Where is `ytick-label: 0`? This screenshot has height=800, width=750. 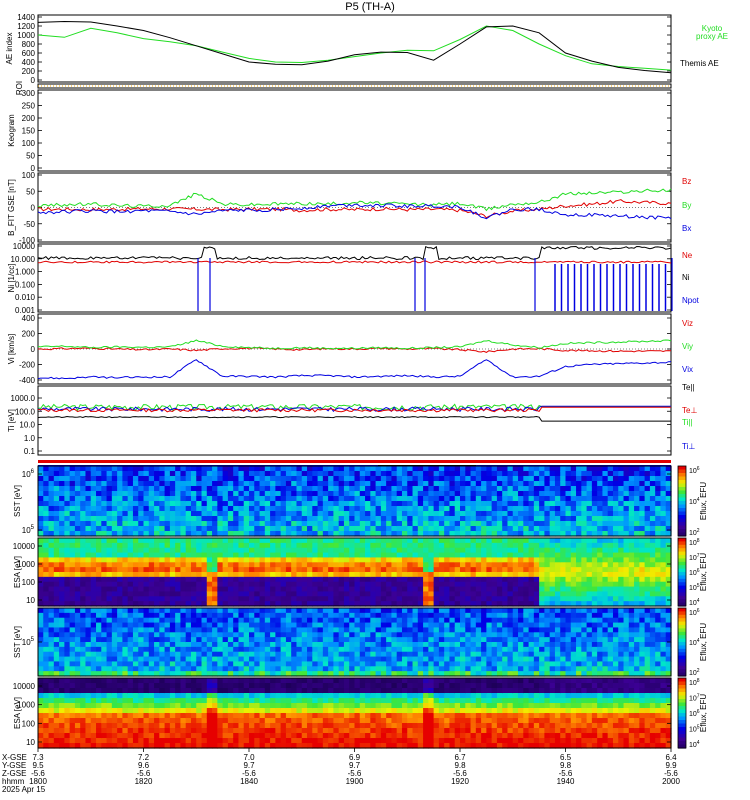
ytick-label: 0 is located at coordinates (33, 208).